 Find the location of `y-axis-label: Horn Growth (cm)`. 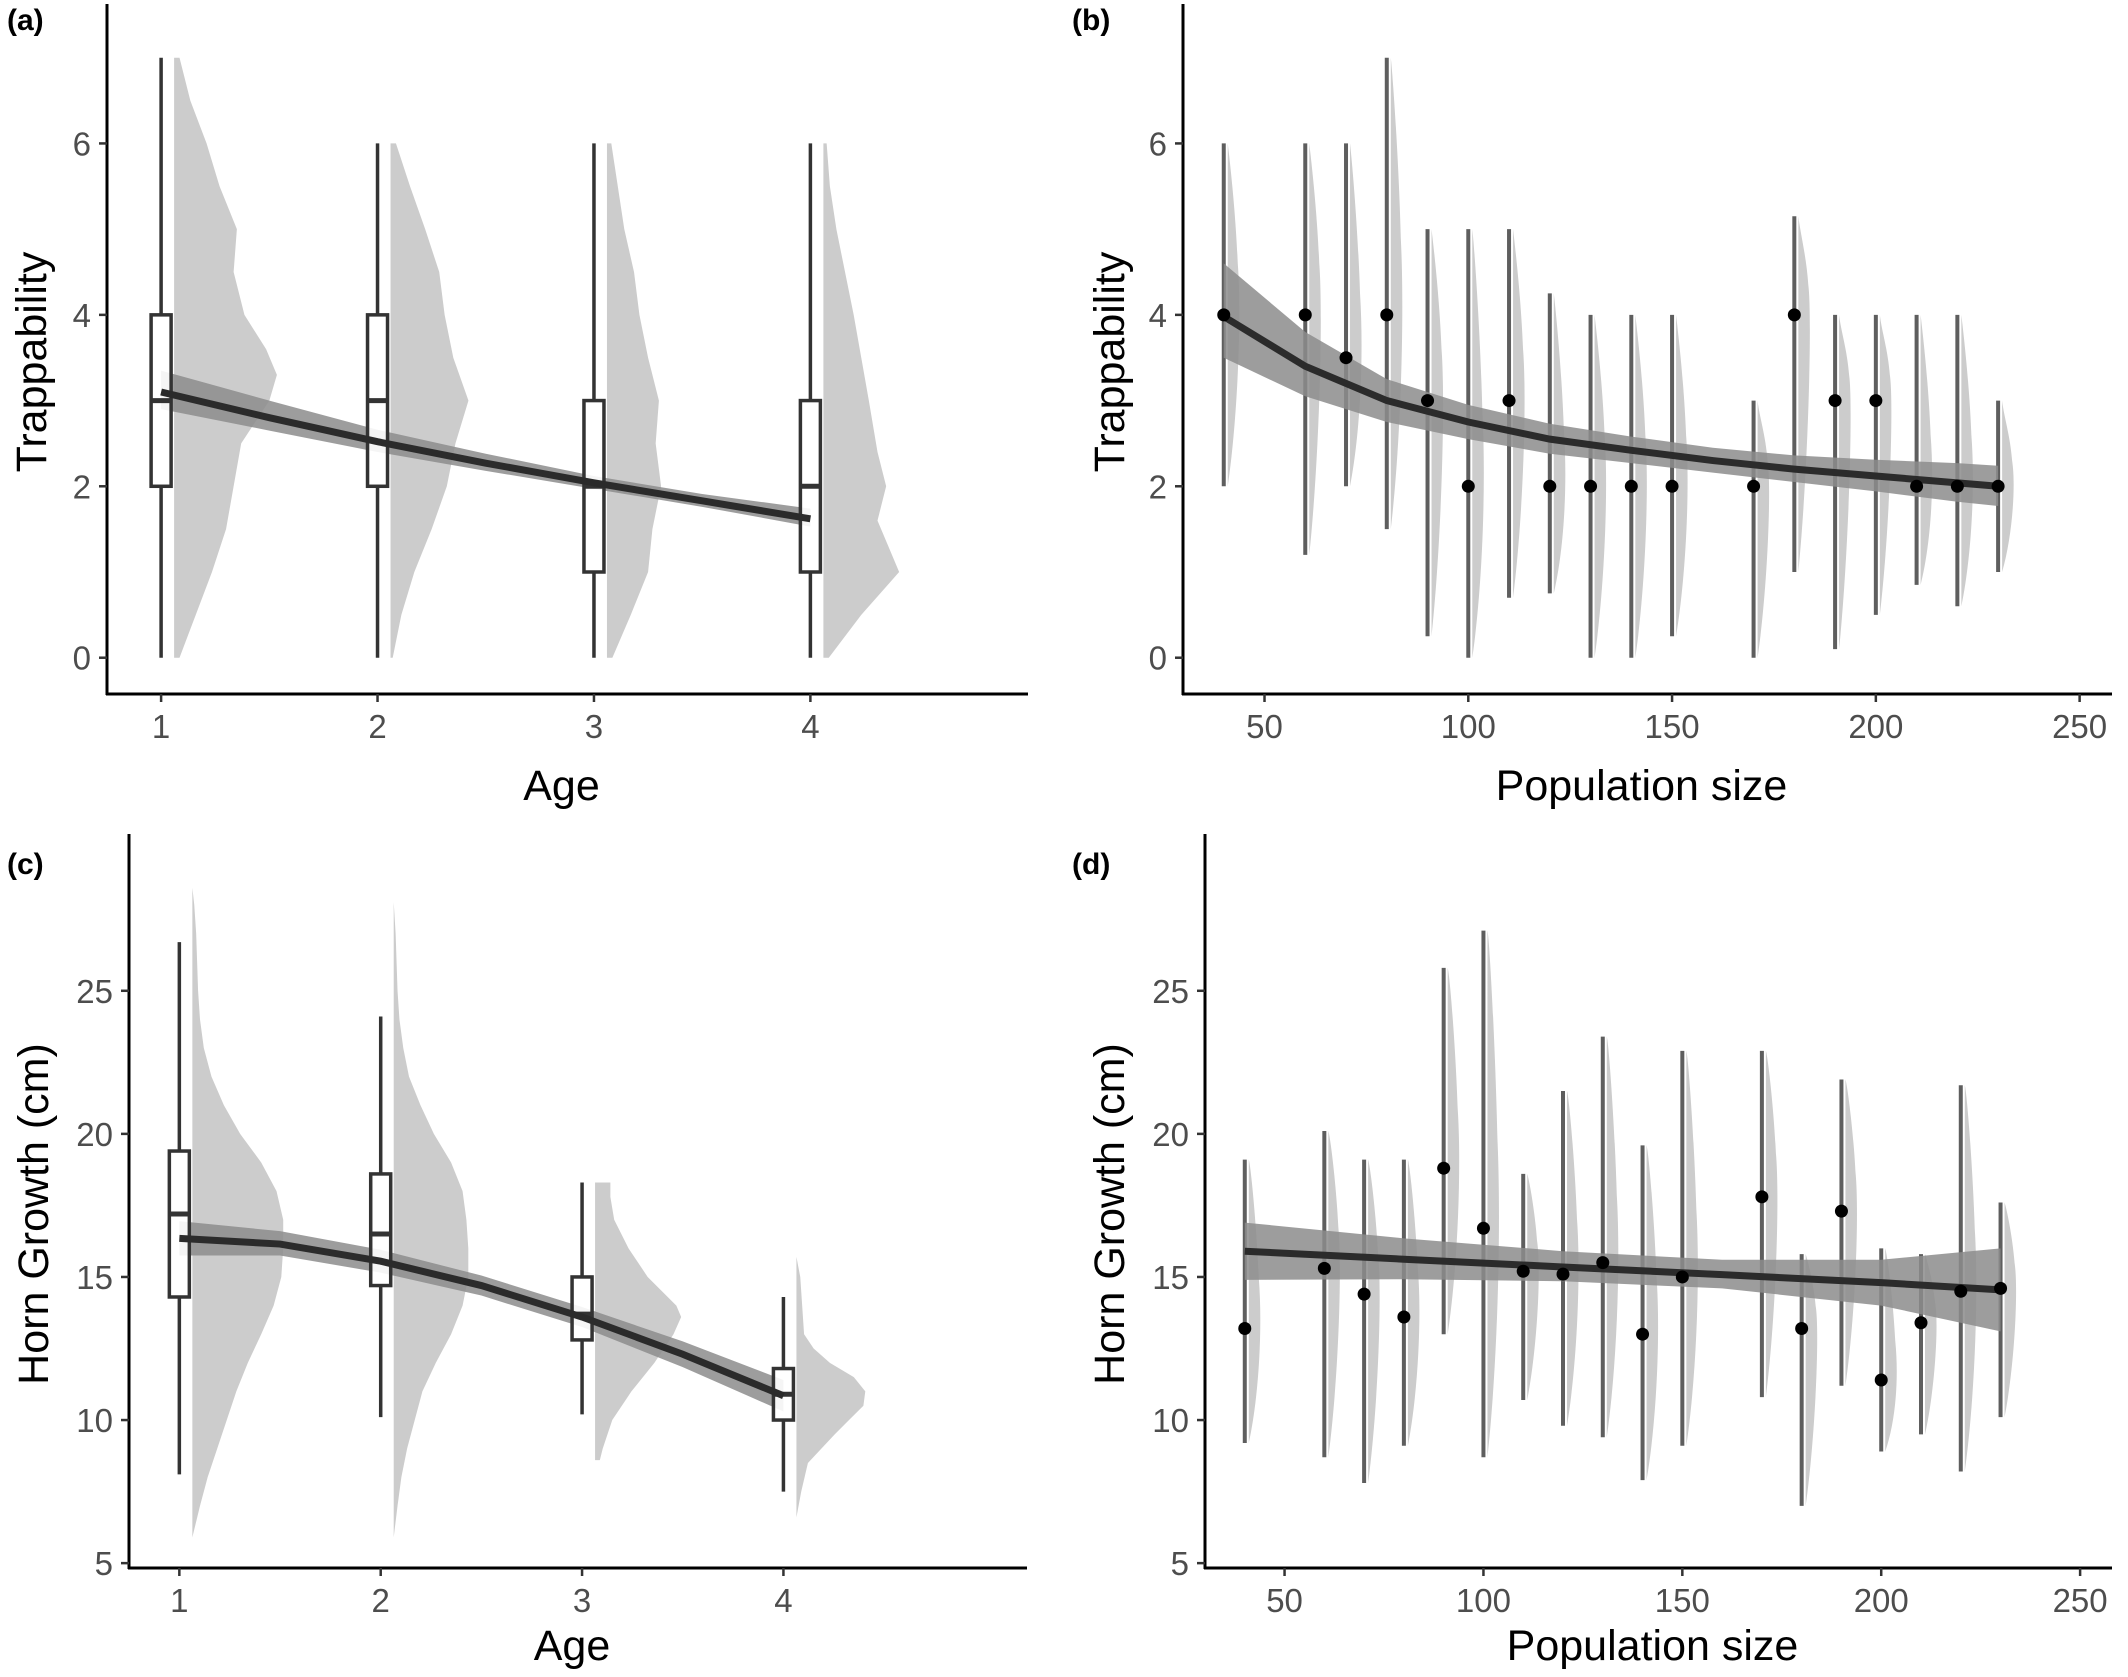

y-axis-label: Horn Growth (cm) is located at coordinates (1110, 1214).